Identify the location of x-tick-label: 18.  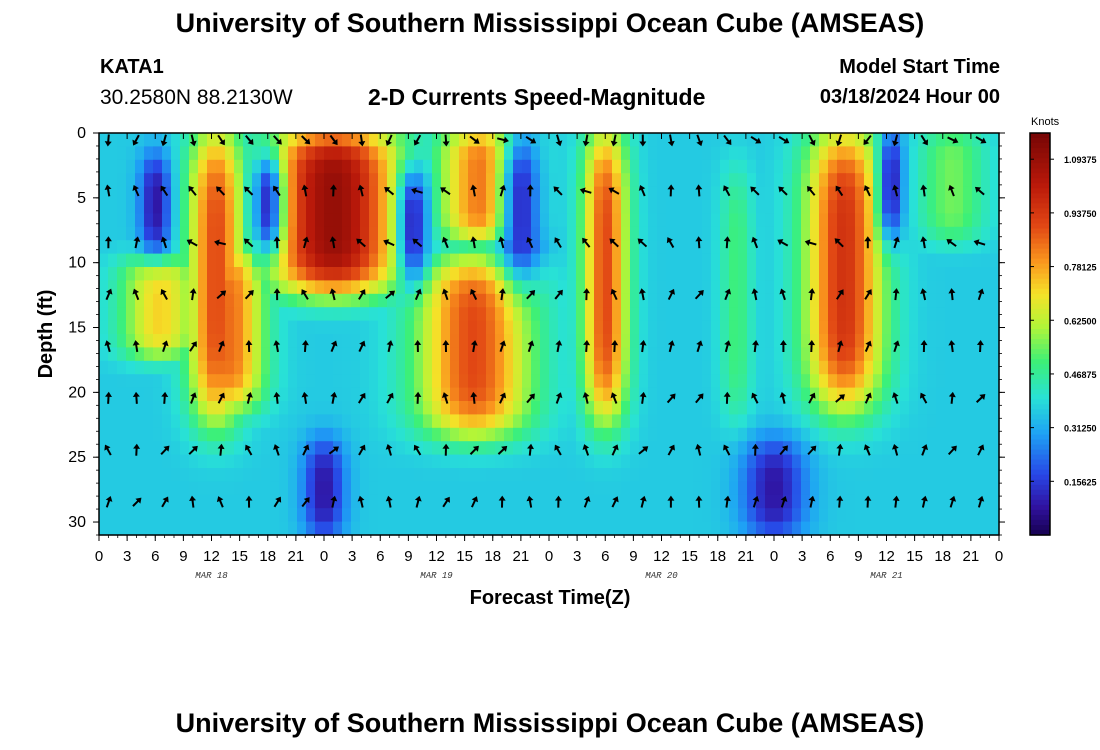
(717, 556).